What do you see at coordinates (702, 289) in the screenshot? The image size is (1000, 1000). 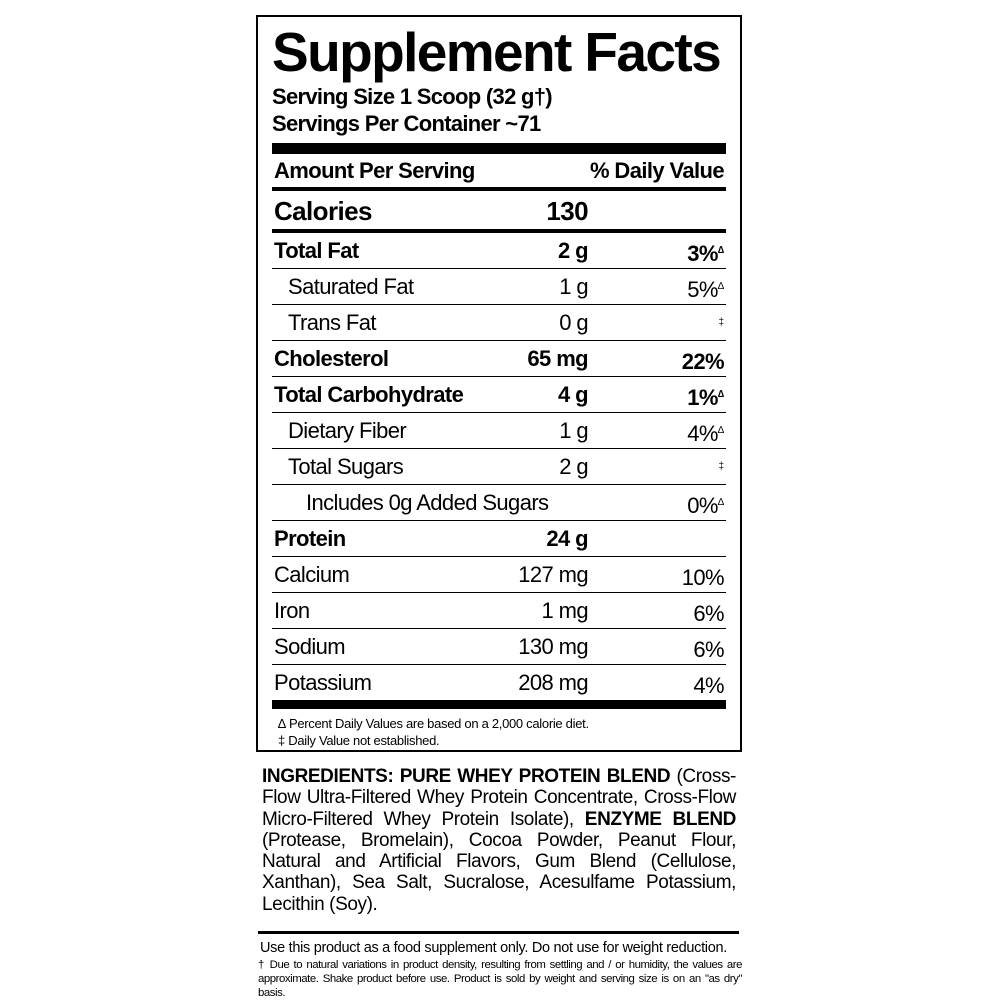 I see `dv-value: 5%` at bounding box center [702, 289].